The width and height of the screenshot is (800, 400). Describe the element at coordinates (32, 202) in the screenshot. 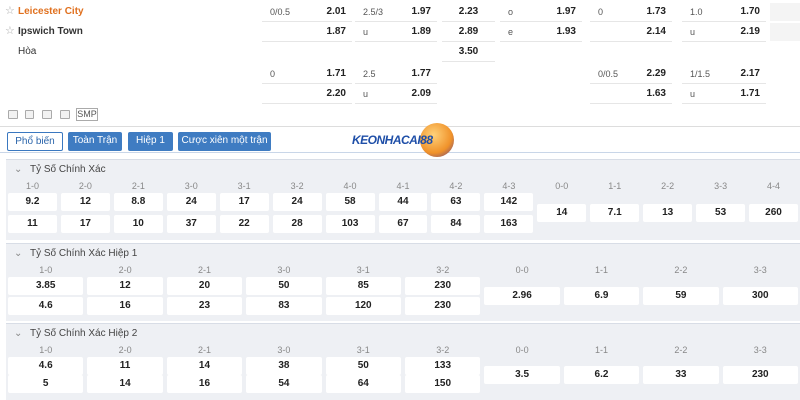

I see `odds-box: 9.2` at that location.